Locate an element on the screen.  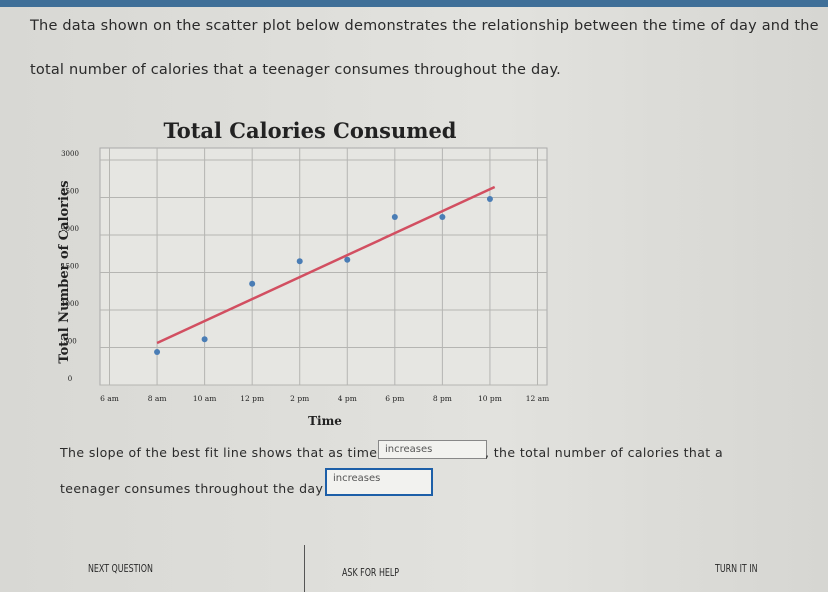
x-tick-label: 12 pm is located at coordinates (252, 398).